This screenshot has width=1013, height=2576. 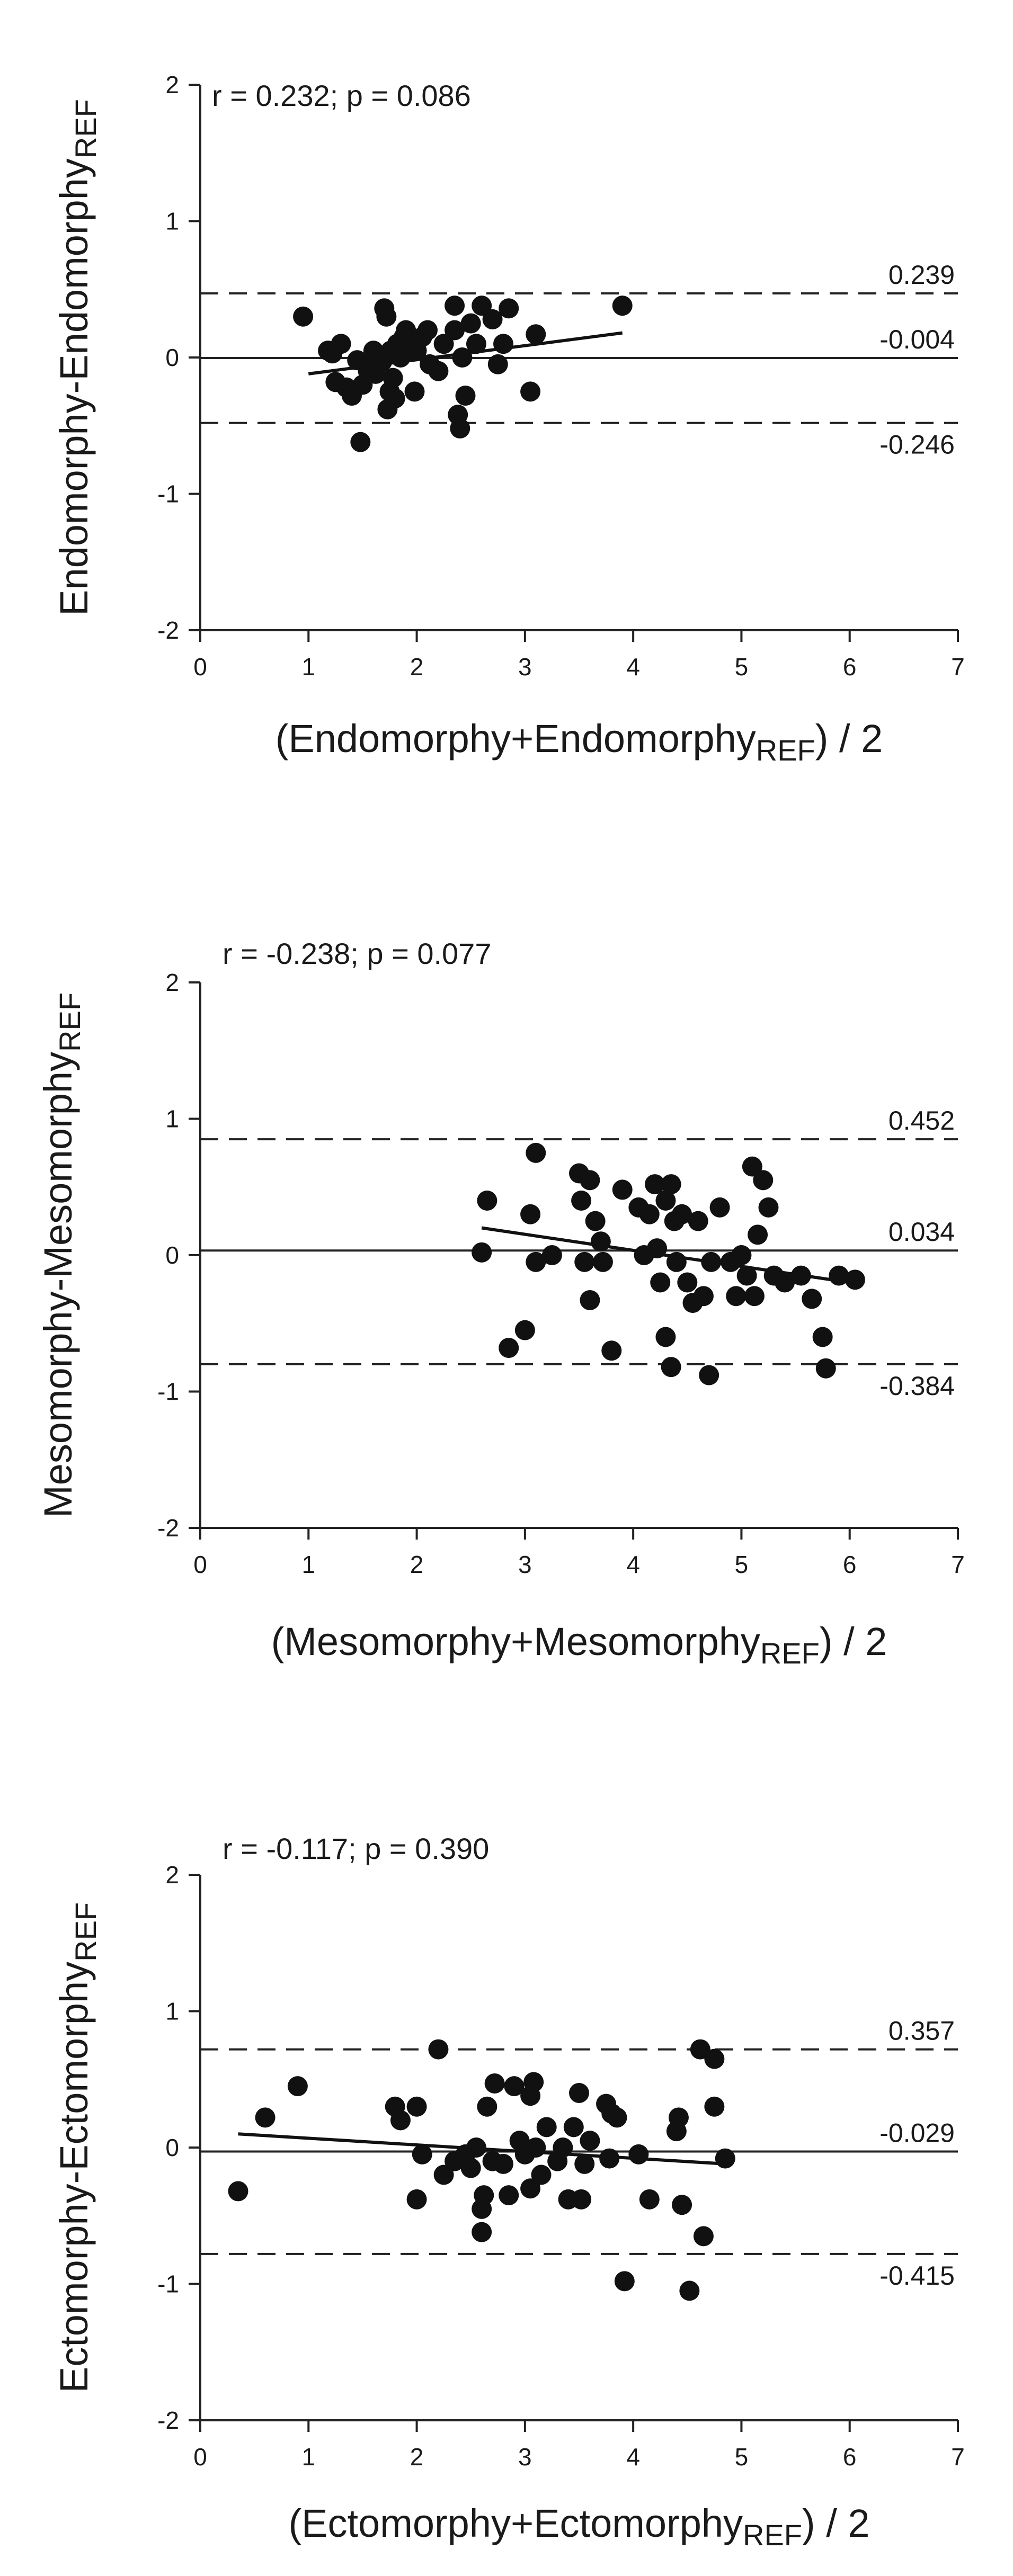 I want to click on x-axis-title: (Mesomorphy+MesomorphyREF) / 2, so click(x=579, y=1645).